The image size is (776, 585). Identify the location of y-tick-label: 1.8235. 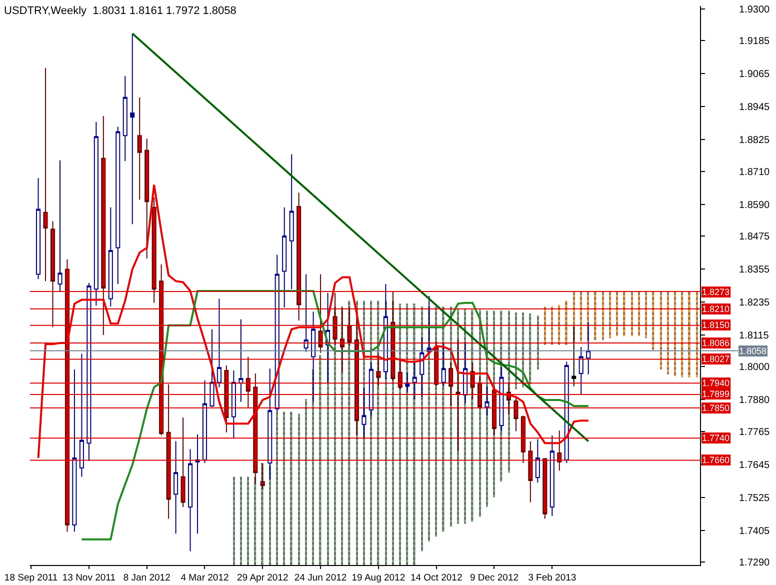
(754, 303).